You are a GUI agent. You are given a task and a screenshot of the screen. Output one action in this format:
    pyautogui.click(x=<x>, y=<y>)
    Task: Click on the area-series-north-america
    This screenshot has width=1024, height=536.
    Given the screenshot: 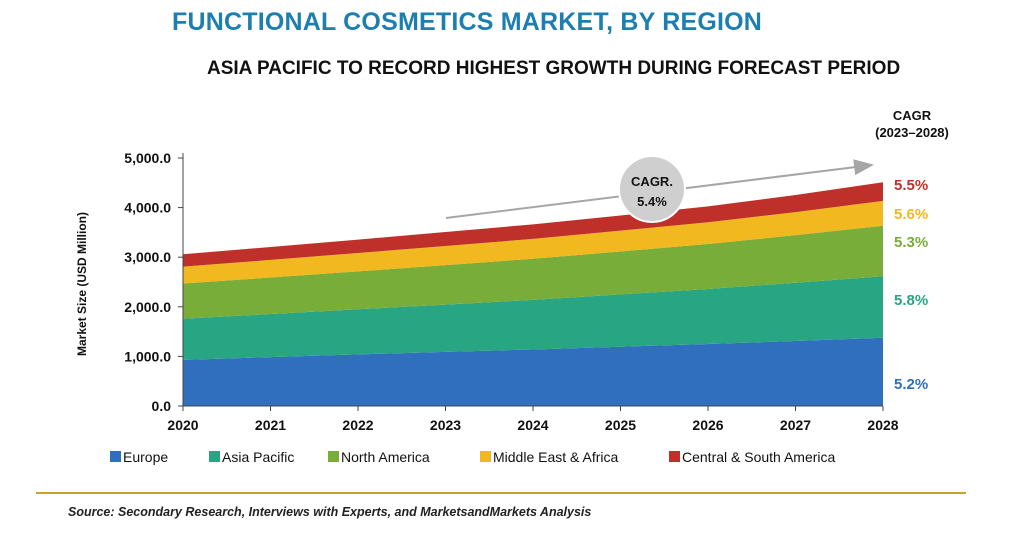 What is the action you would take?
    pyautogui.click(x=533, y=272)
    